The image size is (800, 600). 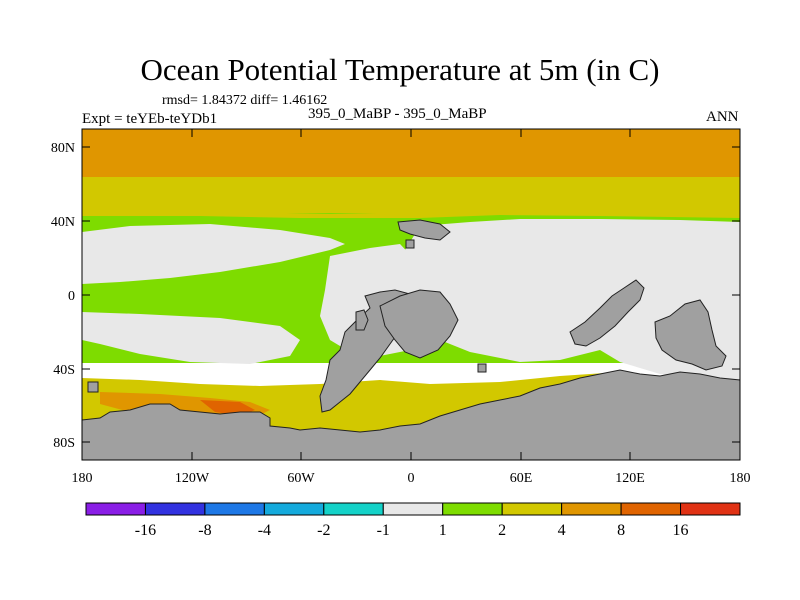 I want to click on y-tick-label: 0, so click(x=71, y=296).